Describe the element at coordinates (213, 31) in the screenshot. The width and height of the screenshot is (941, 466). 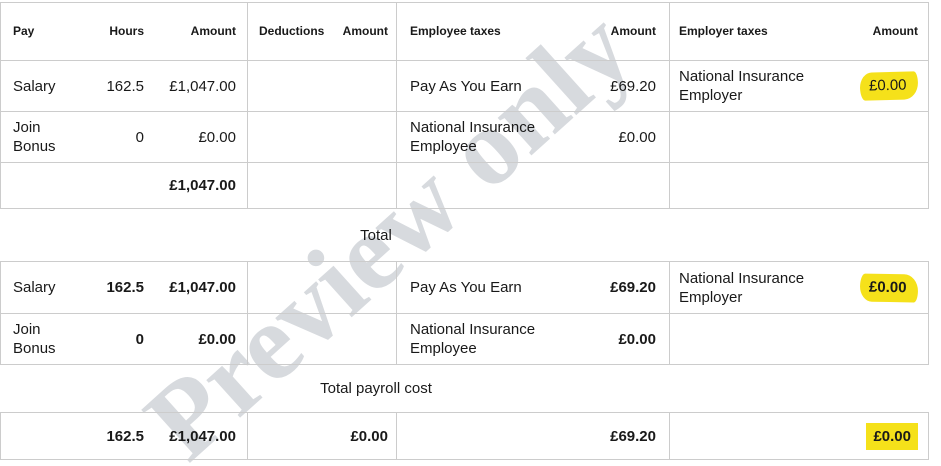
I see `header-pay-amount: Amount` at that location.